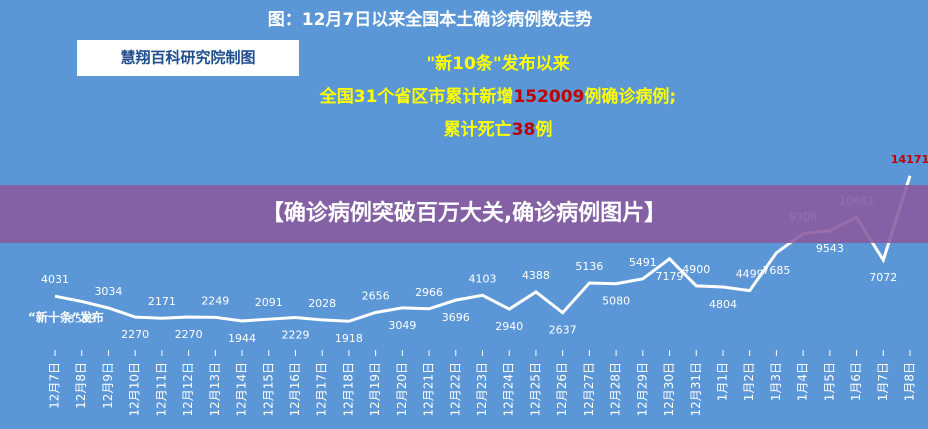 The height and width of the screenshot is (429, 928). I want to click on x-tick-label: 12月30日, so click(669, 389).